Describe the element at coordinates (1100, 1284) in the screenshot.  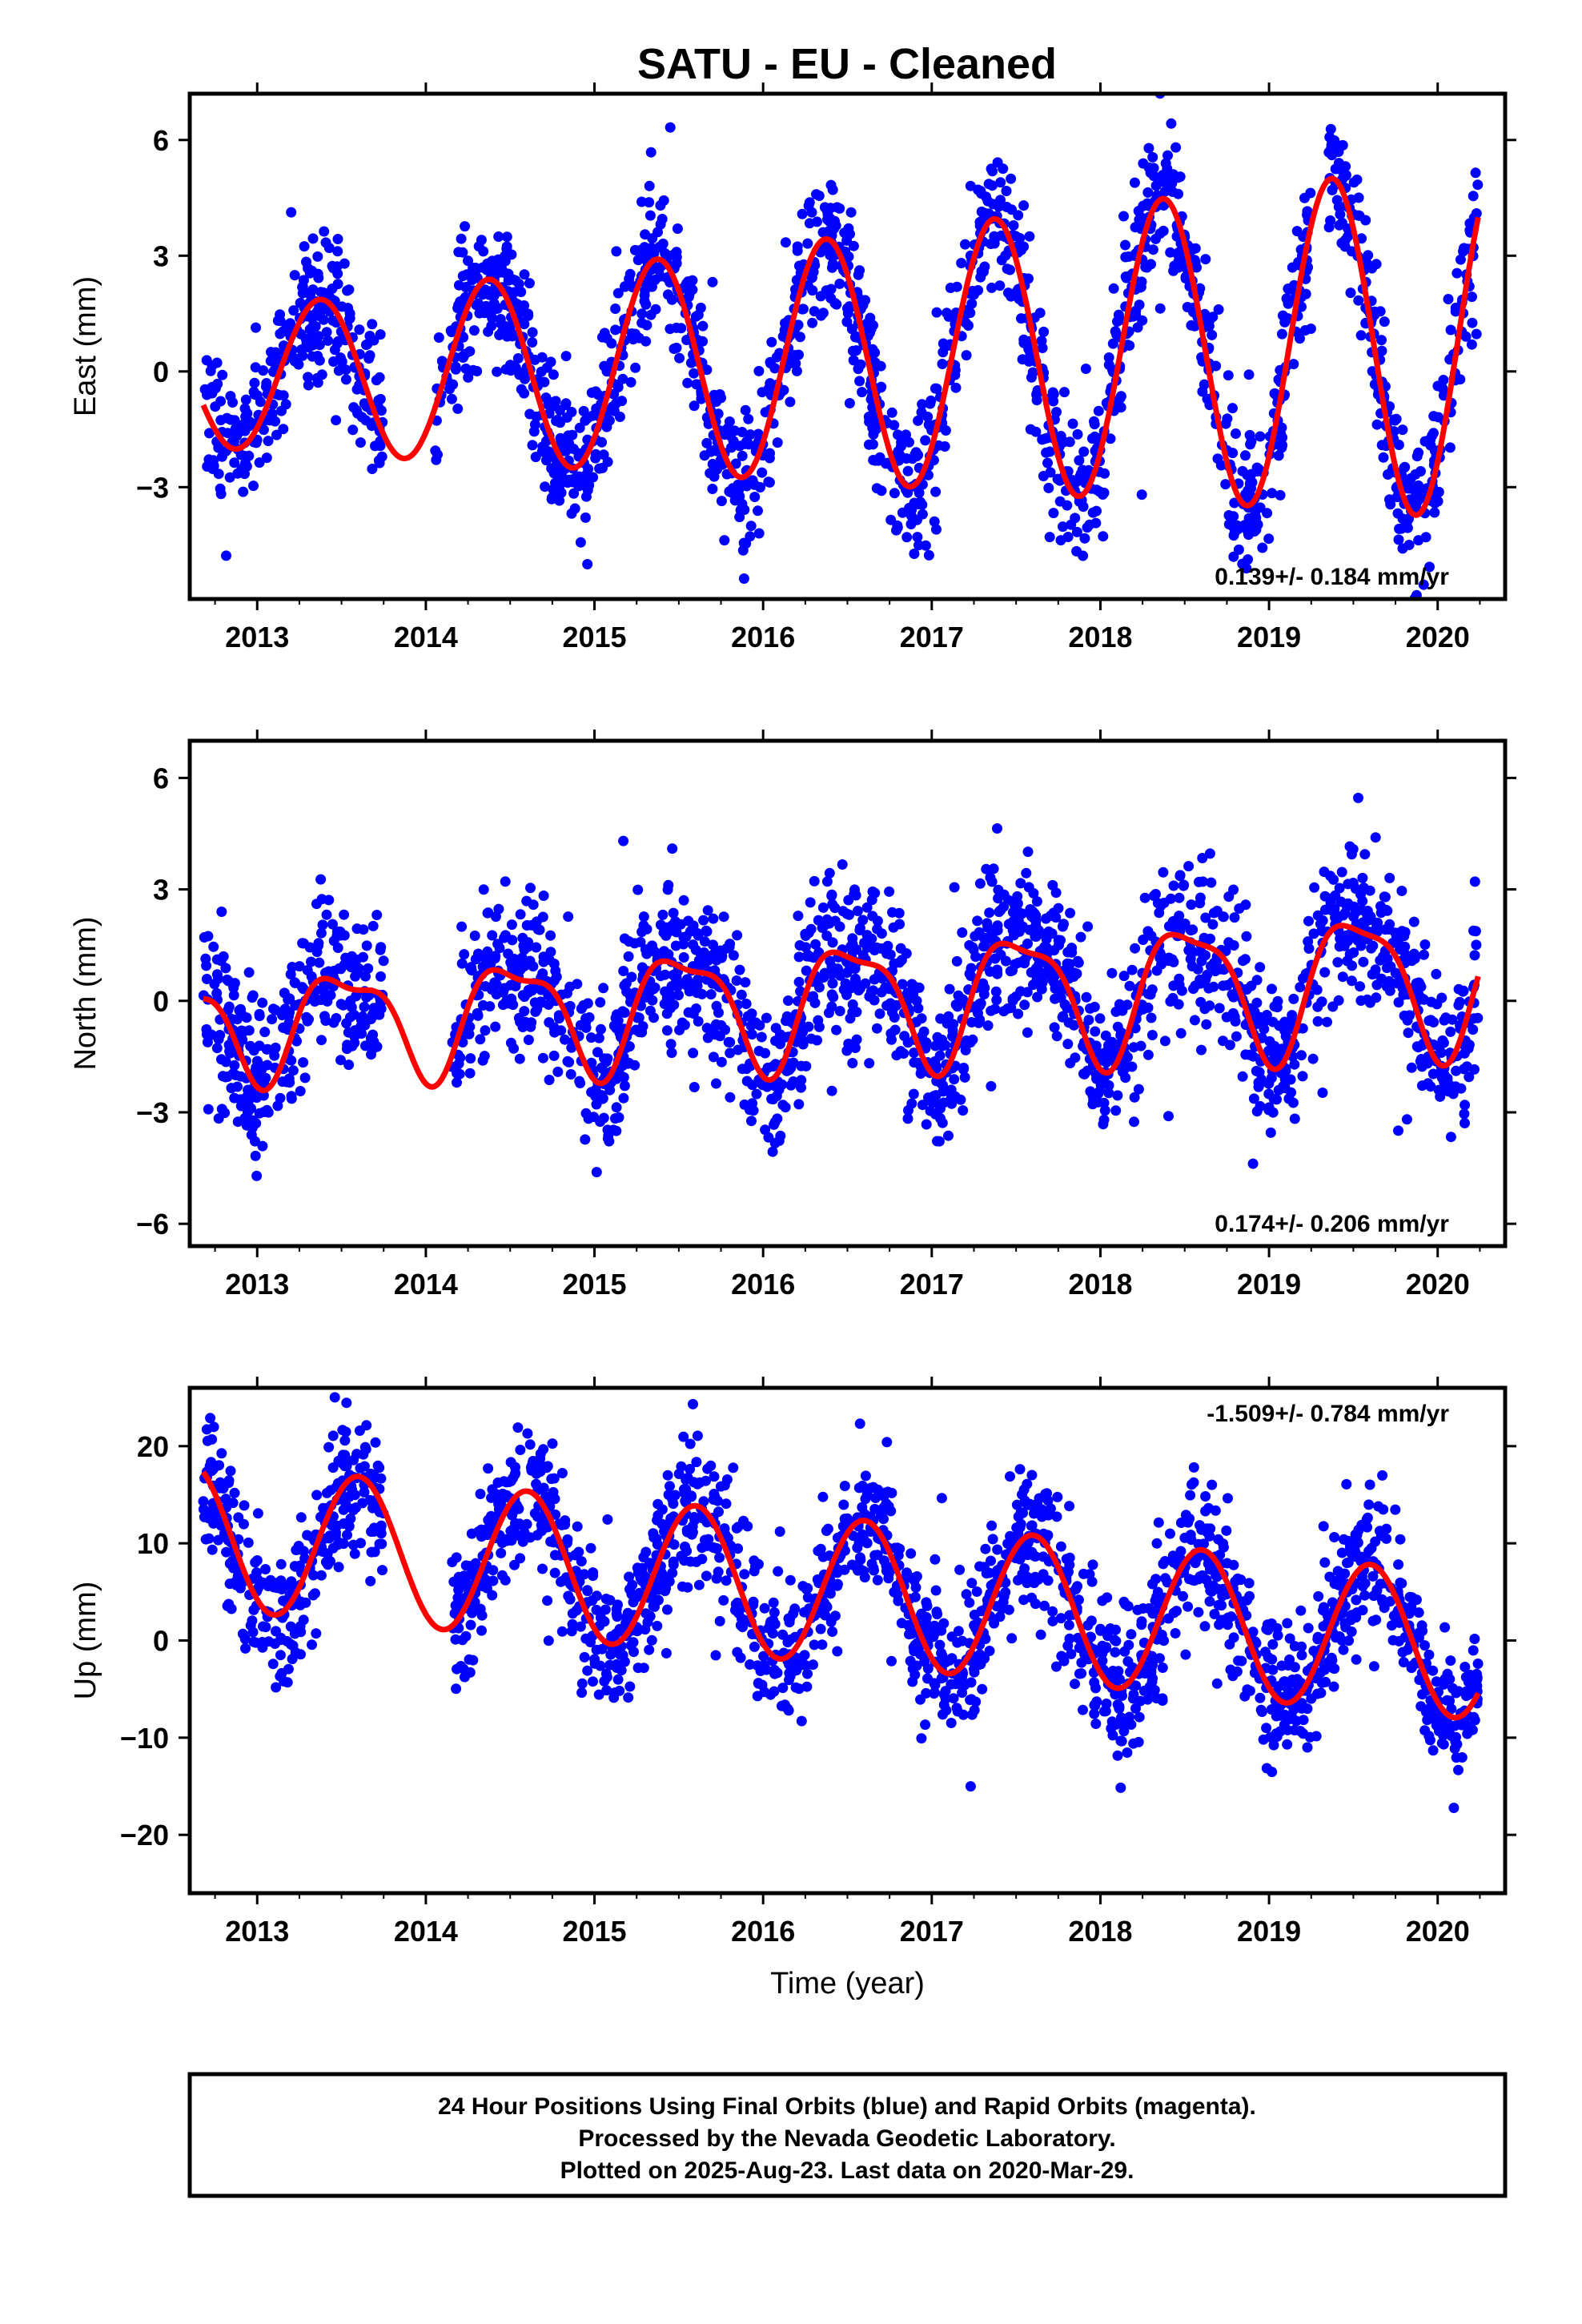
I see `x-tick-label: 2018` at that location.